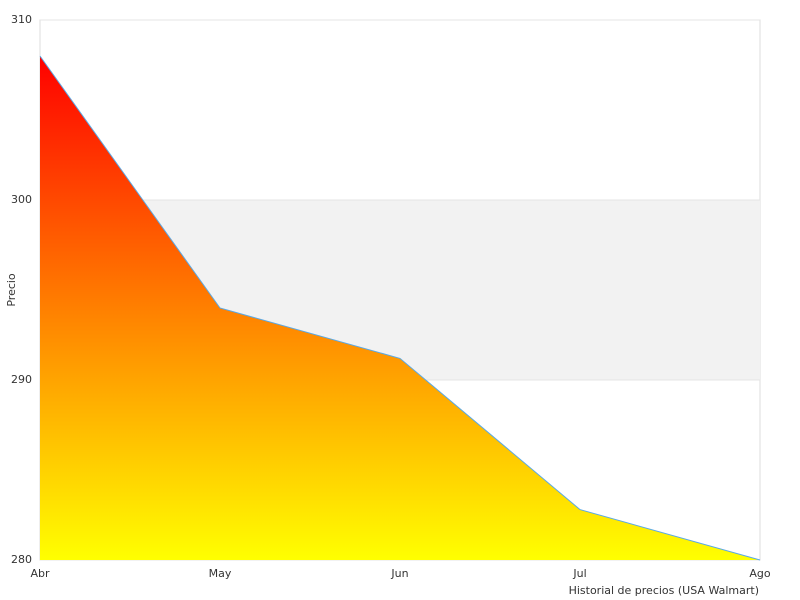 The width and height of the screenshot is (800, 600). I want to click on y-tick-label: 290, so click(21, 379).